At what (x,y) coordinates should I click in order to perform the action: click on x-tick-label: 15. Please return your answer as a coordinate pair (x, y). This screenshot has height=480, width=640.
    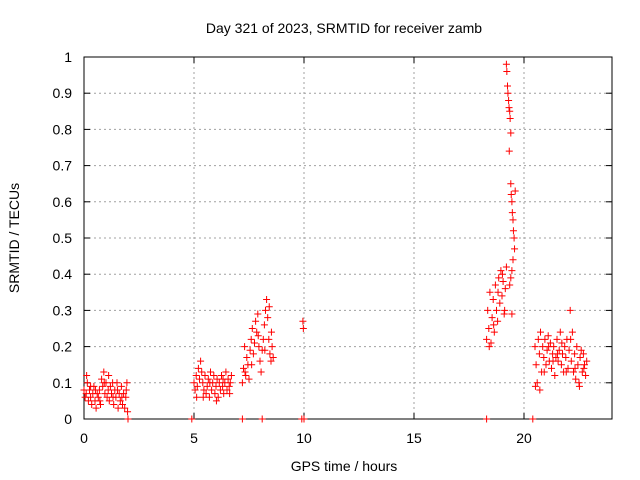
    Looking at the image, I should click on (414, 438).